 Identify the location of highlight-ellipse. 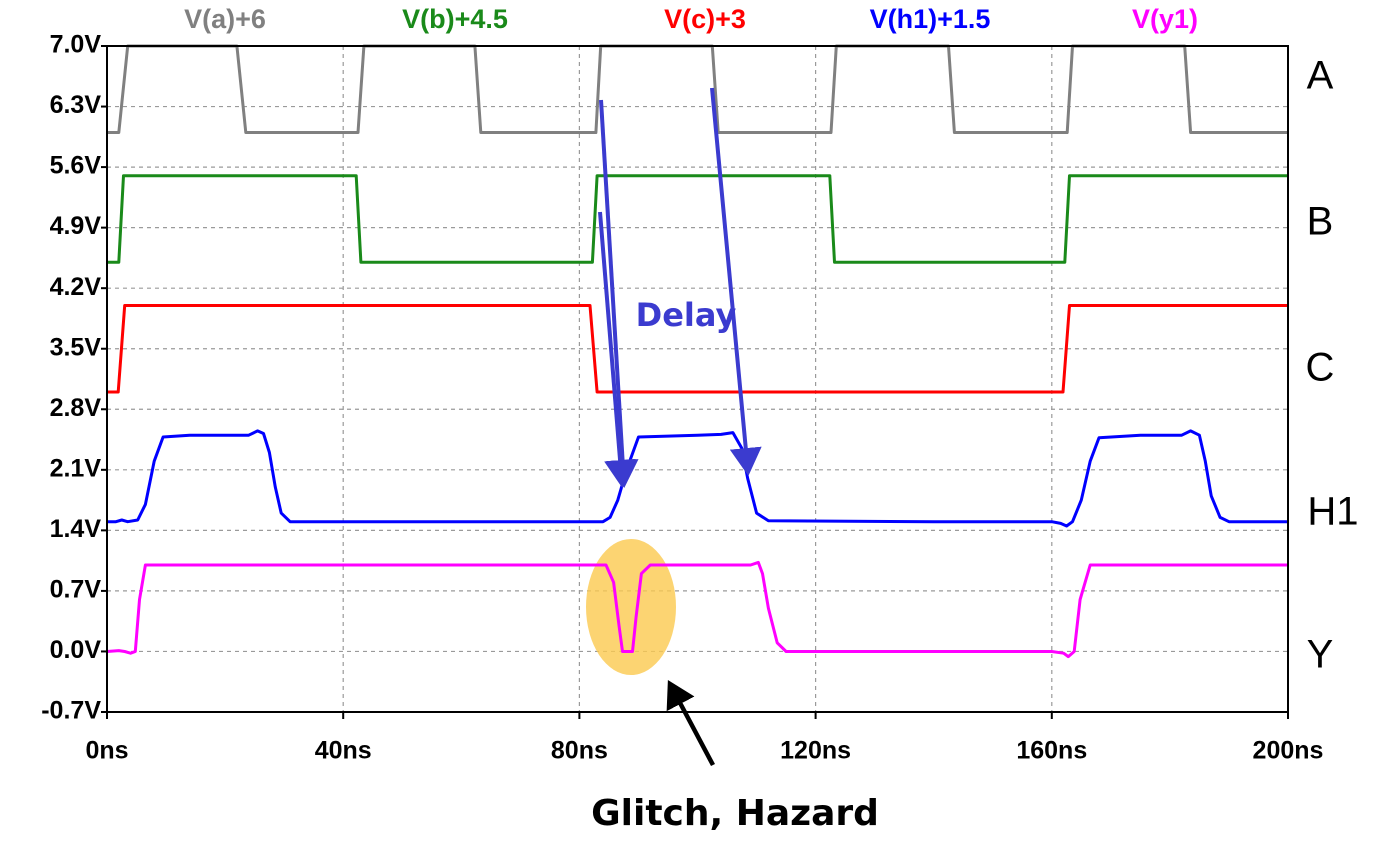
(631, 607).